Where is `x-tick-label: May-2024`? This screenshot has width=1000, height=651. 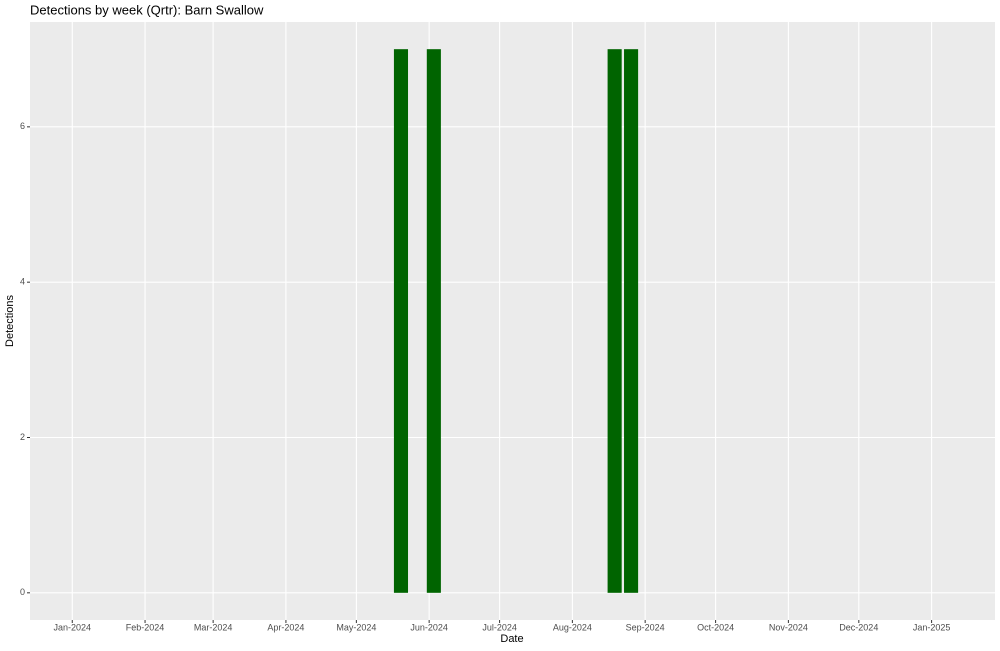
x-tick-label: May-2024 is located at coordinates (356, 627).